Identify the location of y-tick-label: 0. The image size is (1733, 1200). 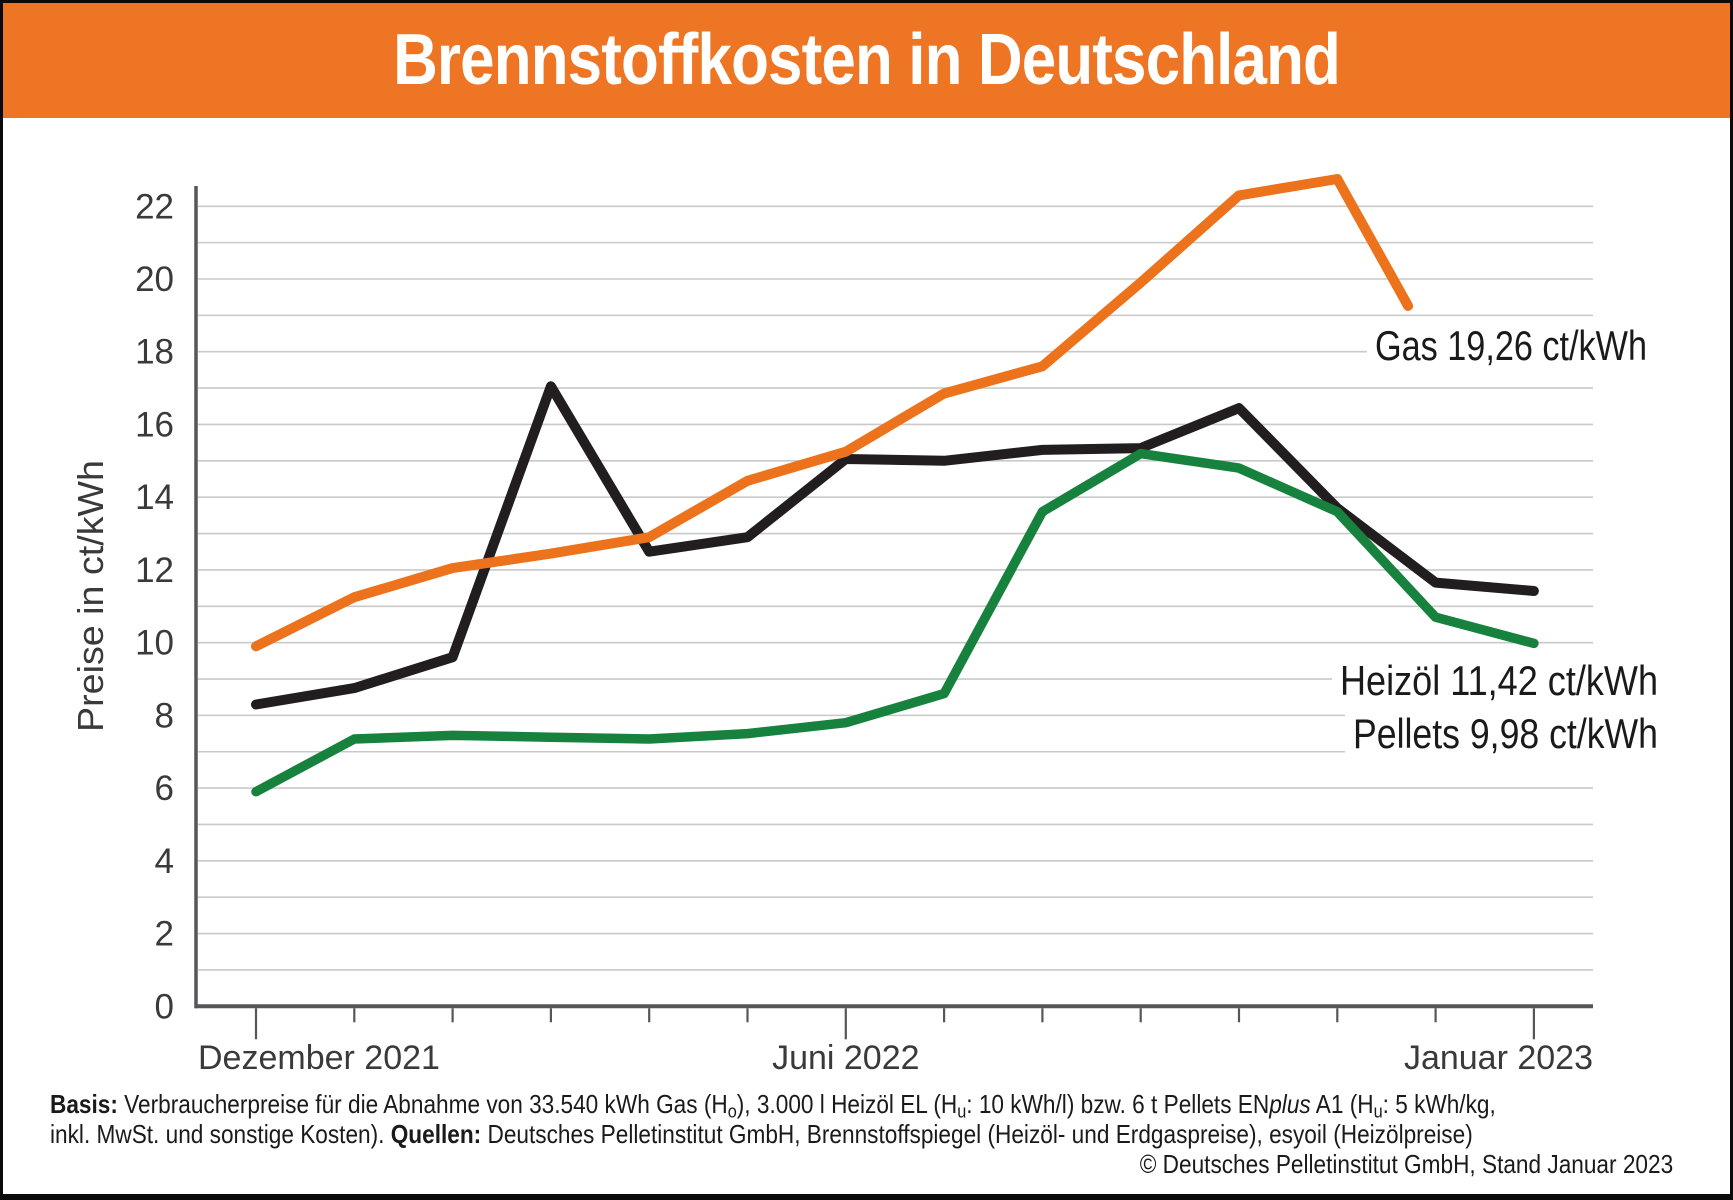
(164, 1006).